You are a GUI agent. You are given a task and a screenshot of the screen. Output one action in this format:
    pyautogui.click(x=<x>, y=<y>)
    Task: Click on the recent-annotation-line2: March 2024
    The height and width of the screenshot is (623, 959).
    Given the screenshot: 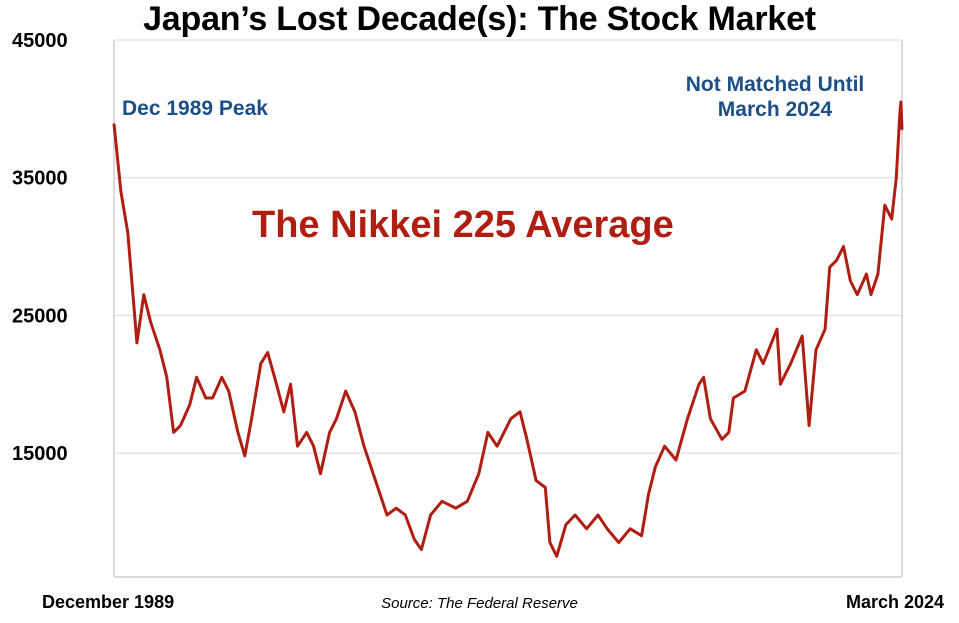 What is the action you would take?
    pyautogui.click(x=775, y=109)
    